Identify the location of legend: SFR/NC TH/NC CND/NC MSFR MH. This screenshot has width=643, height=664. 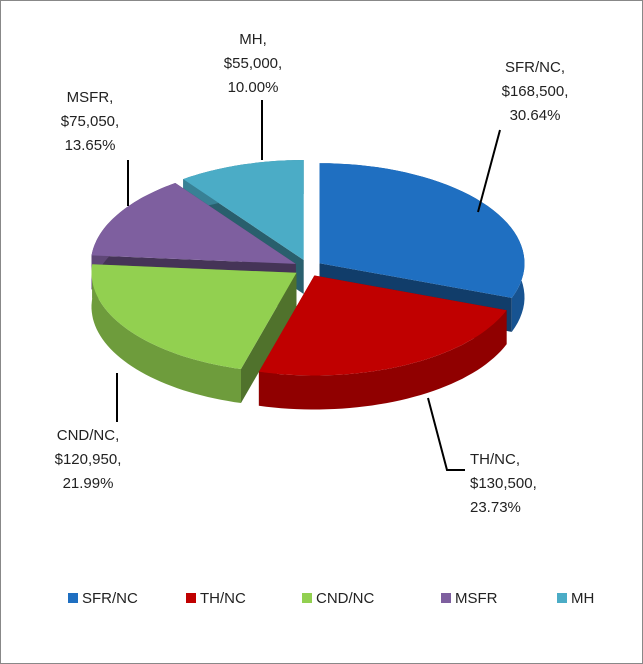
(331, 598).